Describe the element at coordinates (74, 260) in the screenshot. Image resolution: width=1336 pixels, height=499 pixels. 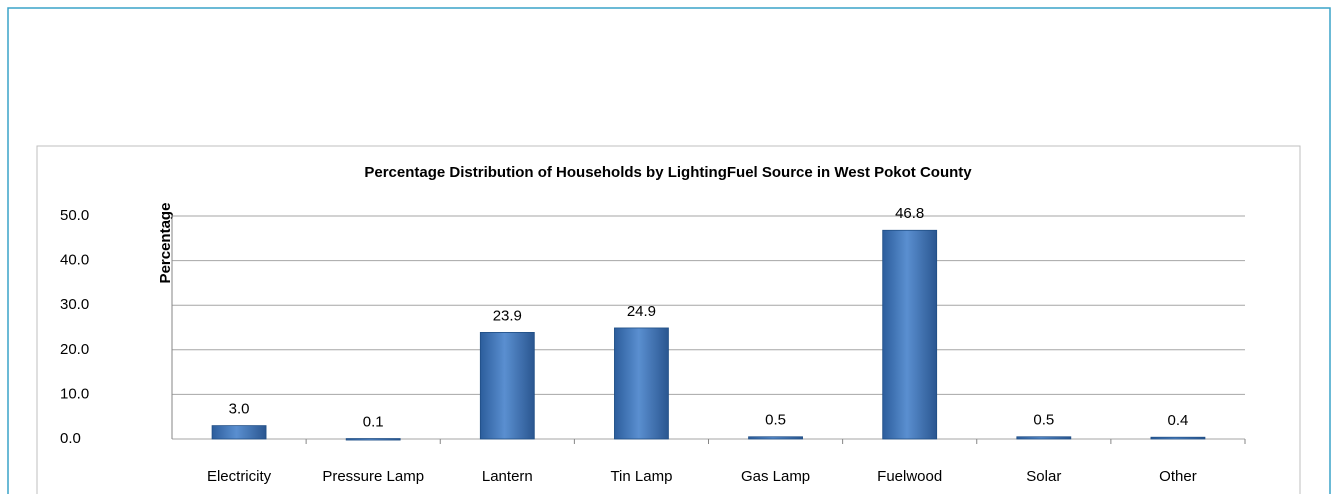
I see `y-tick-label: 40.0` at that location.